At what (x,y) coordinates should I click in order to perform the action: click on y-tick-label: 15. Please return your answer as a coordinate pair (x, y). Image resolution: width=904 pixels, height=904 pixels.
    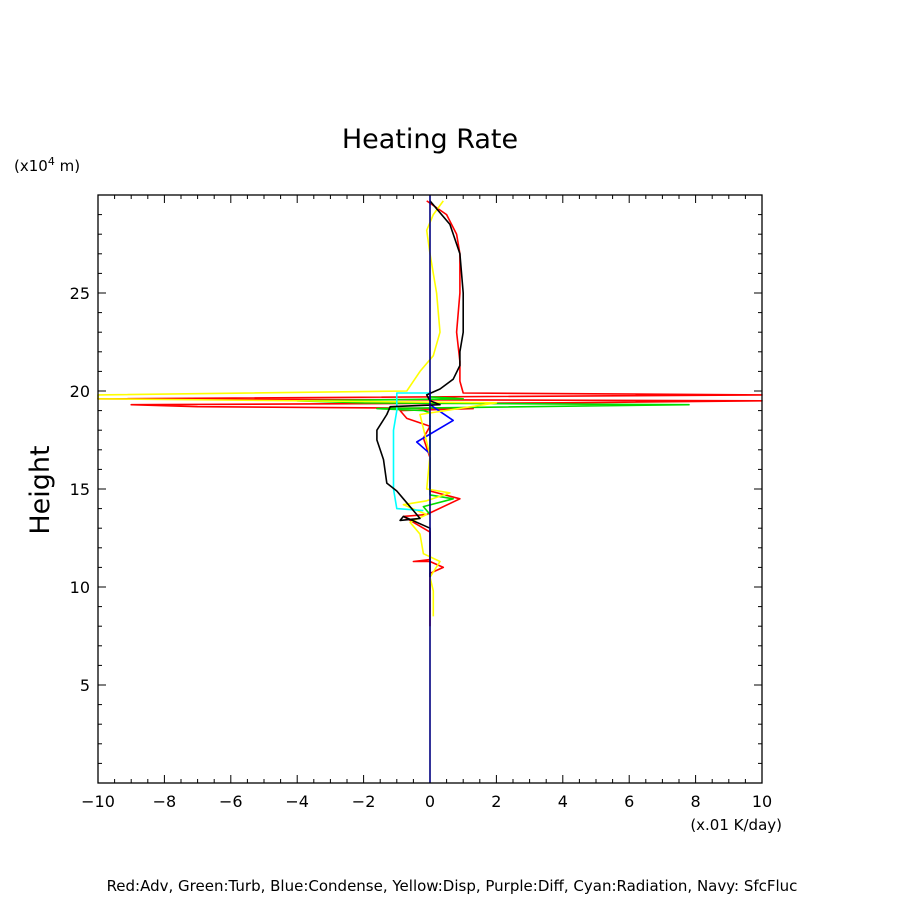
    Looking at the image, I should click on (80, 489).